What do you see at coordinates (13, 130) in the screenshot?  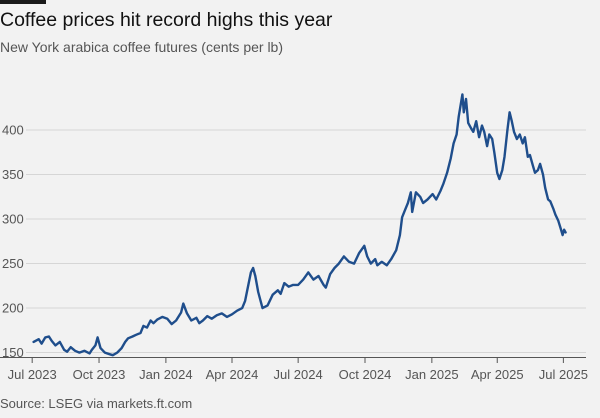 I see `y-tick-label: 400` at bounding box center [13, 130].